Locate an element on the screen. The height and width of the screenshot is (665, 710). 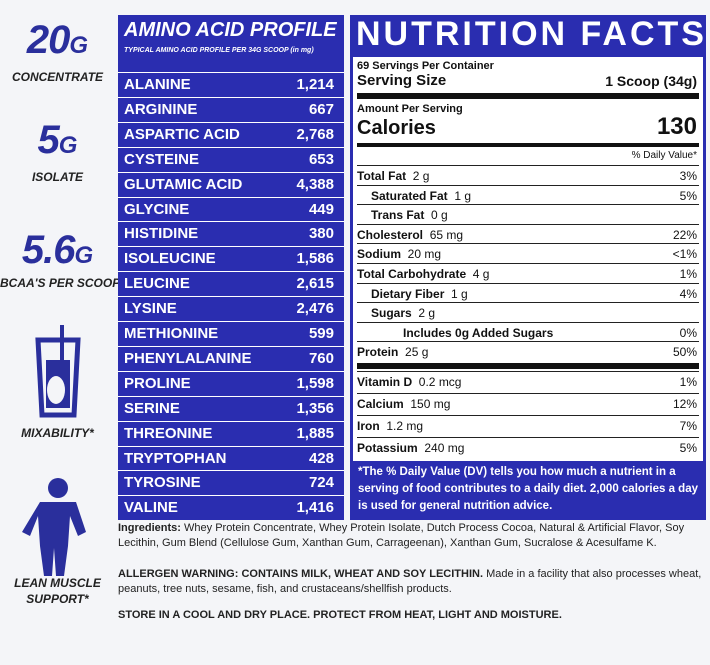
nutrient-dv: 7% is located at coordinates (688, 426).